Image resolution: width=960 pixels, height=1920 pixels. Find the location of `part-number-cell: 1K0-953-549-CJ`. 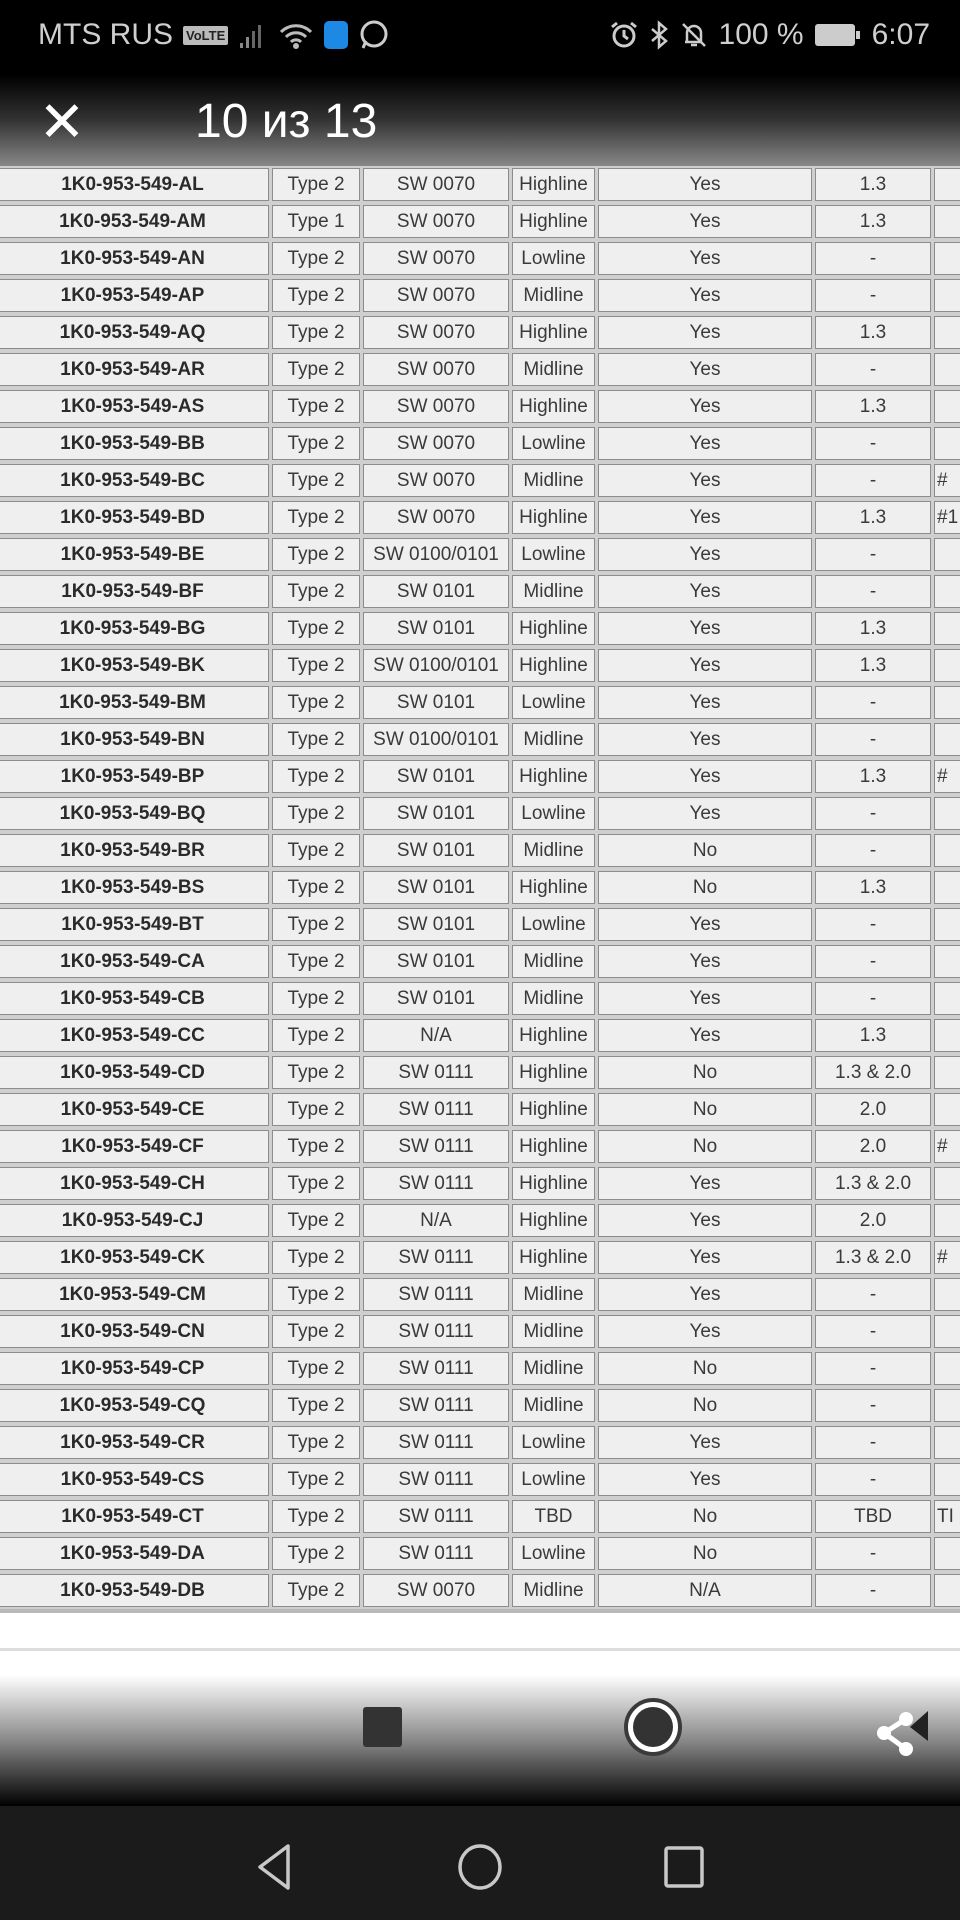

part-number-cell: 1K0-953-549-CJ is located at coordinates (134, 1220).